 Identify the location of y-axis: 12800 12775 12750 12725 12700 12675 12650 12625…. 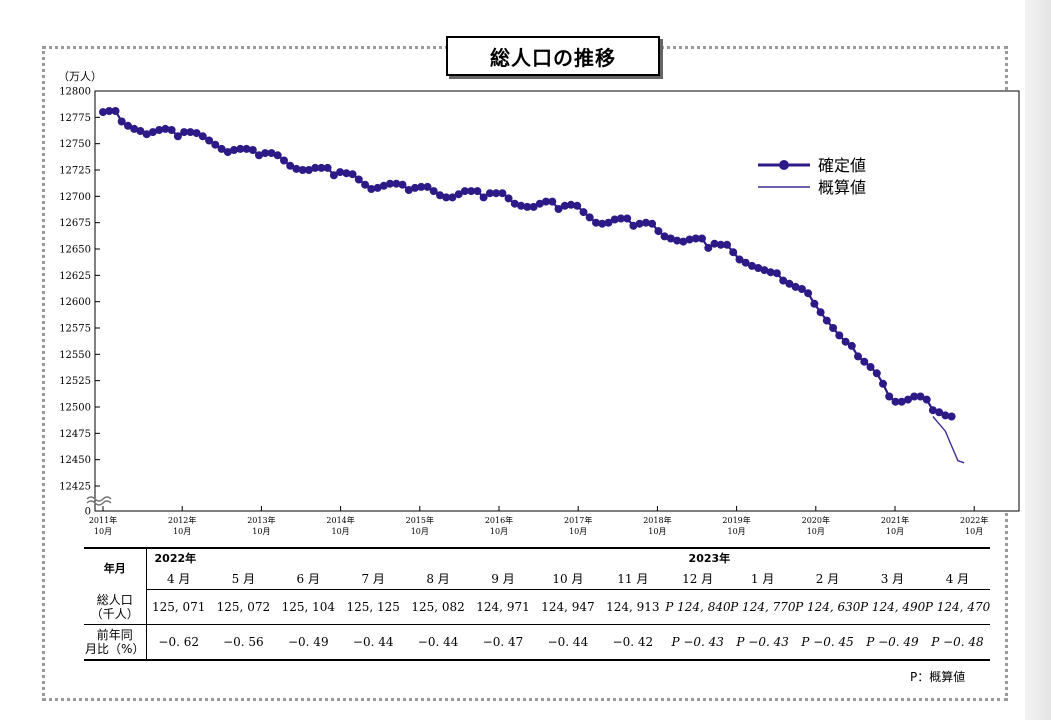
(85, 302).